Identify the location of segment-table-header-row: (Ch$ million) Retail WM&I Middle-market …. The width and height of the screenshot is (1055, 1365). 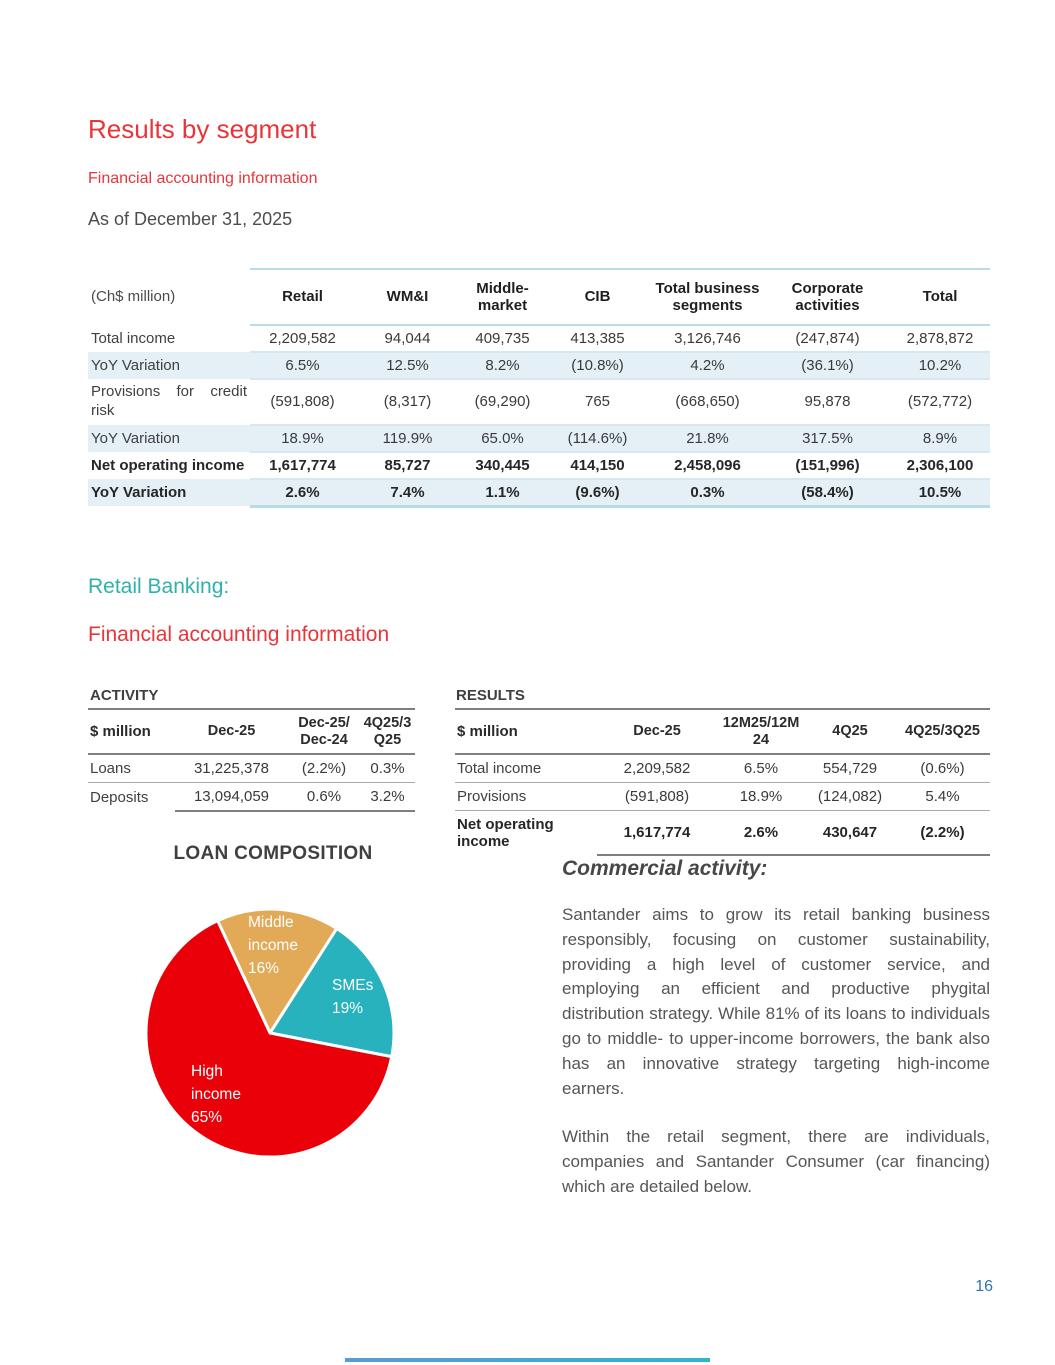
(539, 297).